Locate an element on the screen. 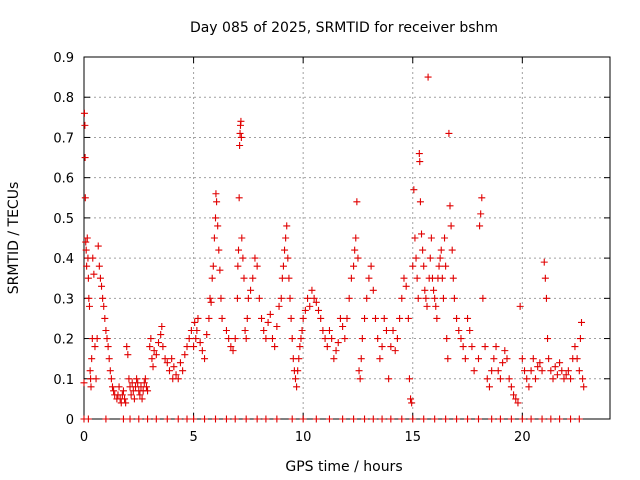 This screenshot has width=640, height=480. x-tick-label: 5 is located at coordinates (193, 437).